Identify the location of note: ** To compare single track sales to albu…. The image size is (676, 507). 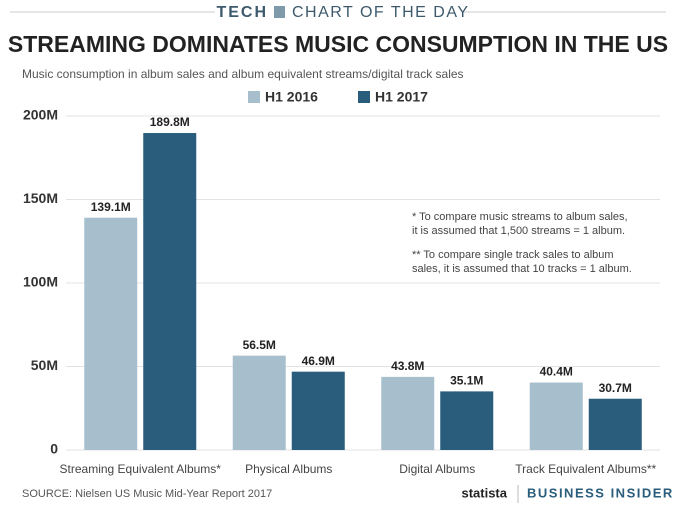
(513, 255).